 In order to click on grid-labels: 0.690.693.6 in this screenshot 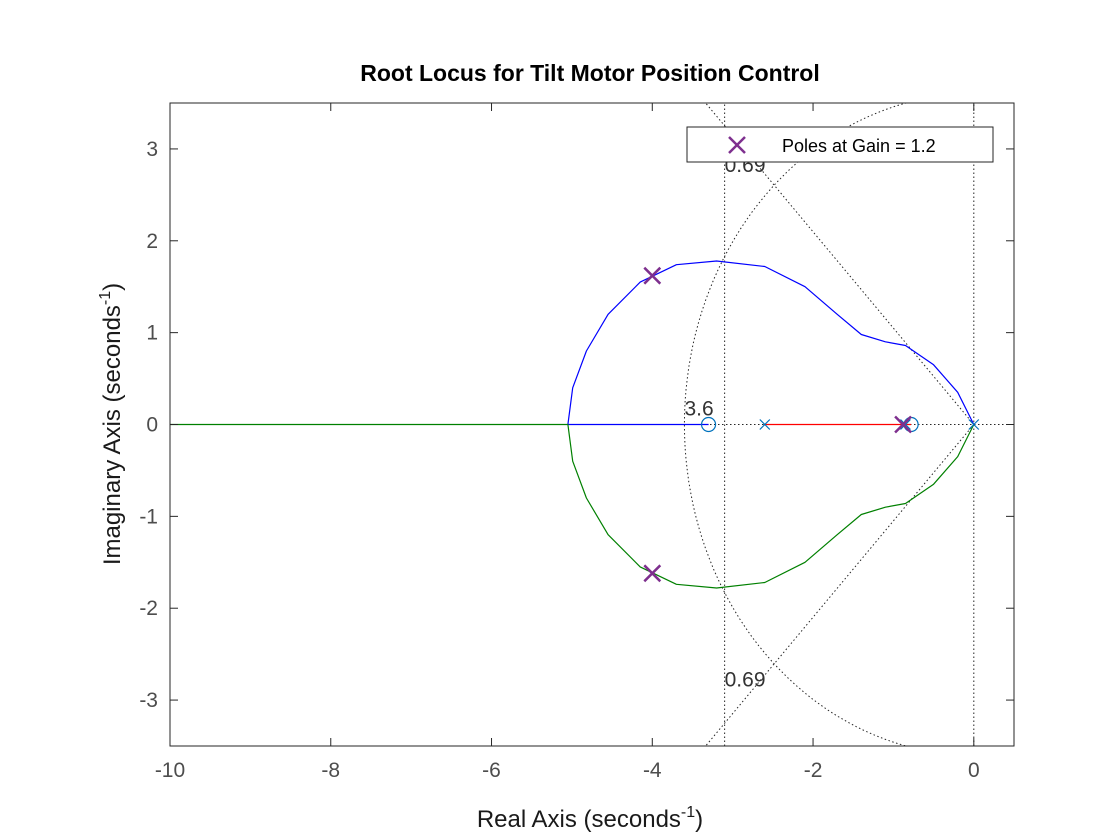, I will do `click(724, 422)`.